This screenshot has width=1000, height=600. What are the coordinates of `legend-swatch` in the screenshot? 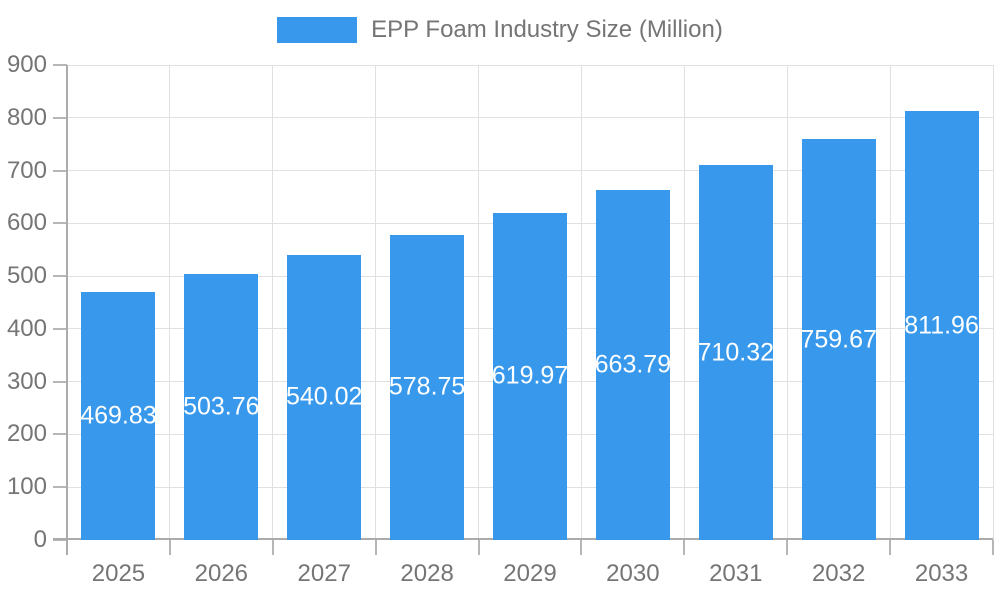 It's located at (317, 30).